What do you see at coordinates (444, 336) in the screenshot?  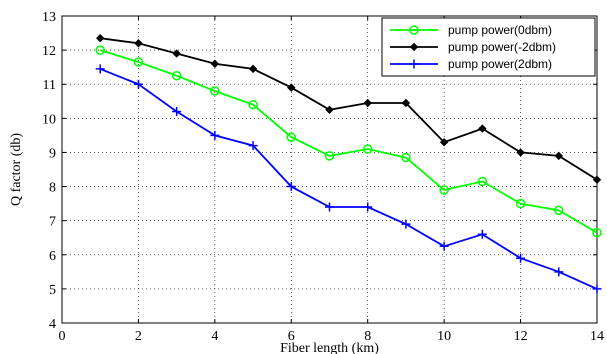 I see `x-tick-label: 10` at bounding box center [444, 336].